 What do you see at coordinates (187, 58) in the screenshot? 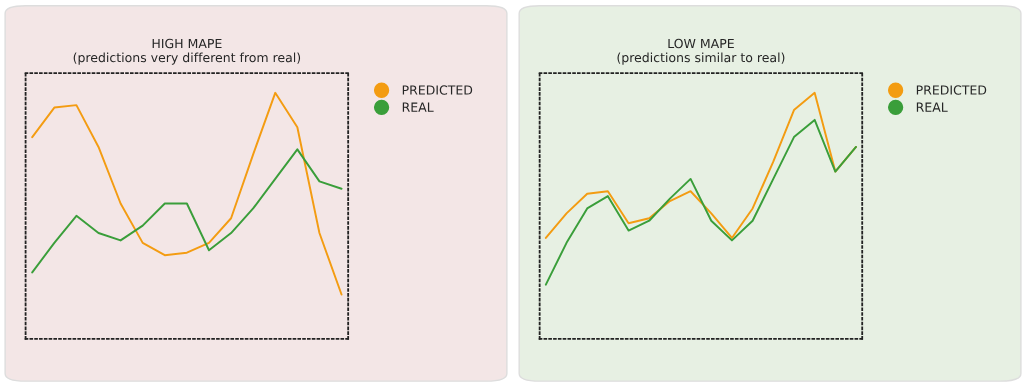
I see `chart-subtitle: (predictions very different from real)` at bounding box center [187, 58].